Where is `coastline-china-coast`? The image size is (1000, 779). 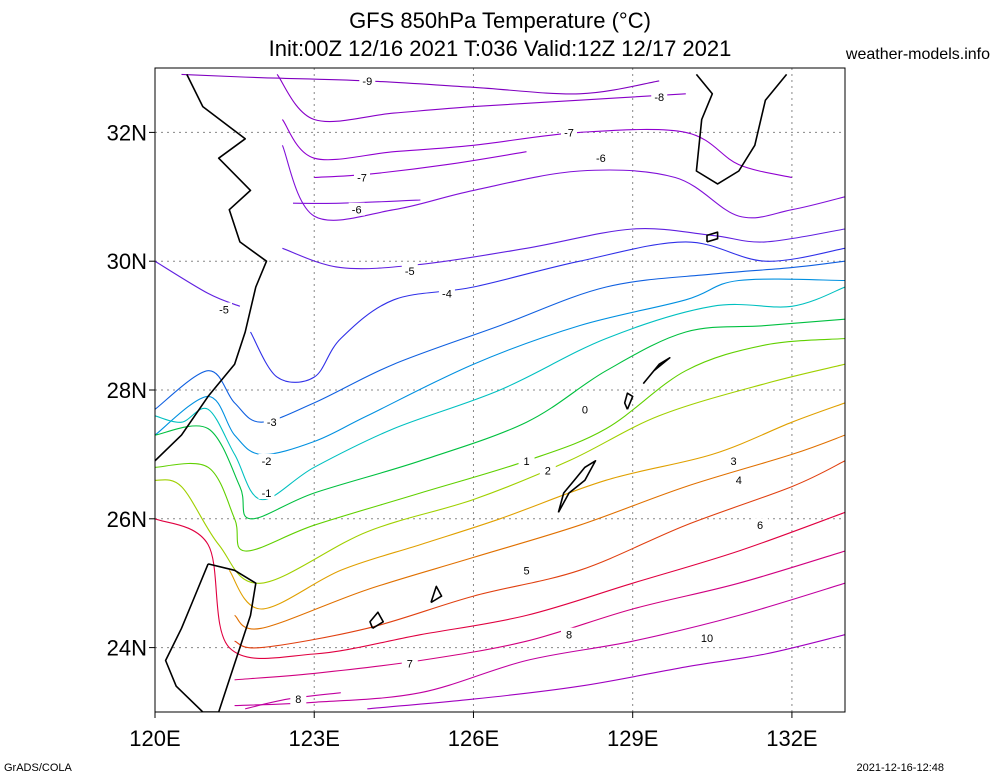 coastline-china-coast is located at coordinates (211, 268).